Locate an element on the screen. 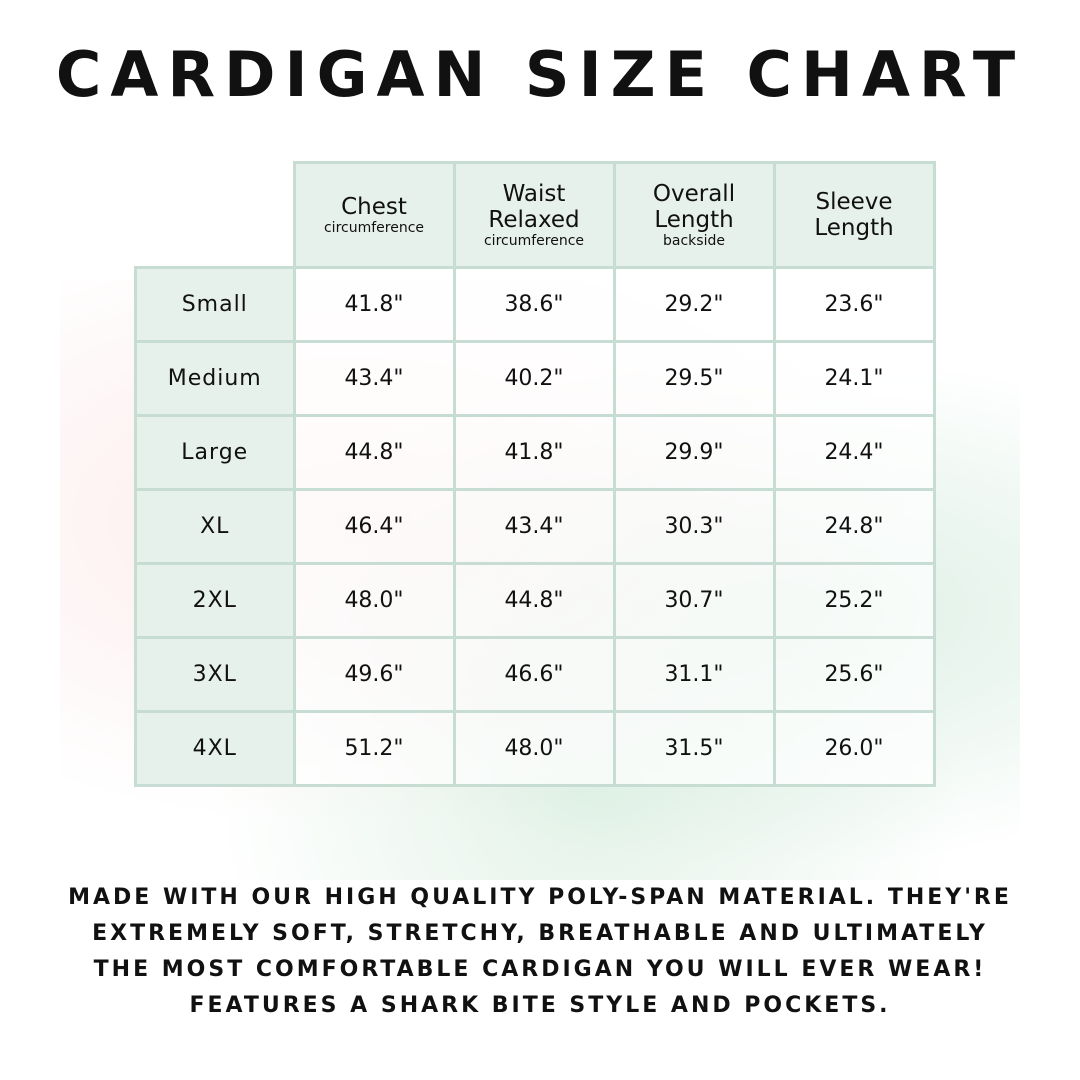  column-header-title: Chest is located at coordinates (374, 206).